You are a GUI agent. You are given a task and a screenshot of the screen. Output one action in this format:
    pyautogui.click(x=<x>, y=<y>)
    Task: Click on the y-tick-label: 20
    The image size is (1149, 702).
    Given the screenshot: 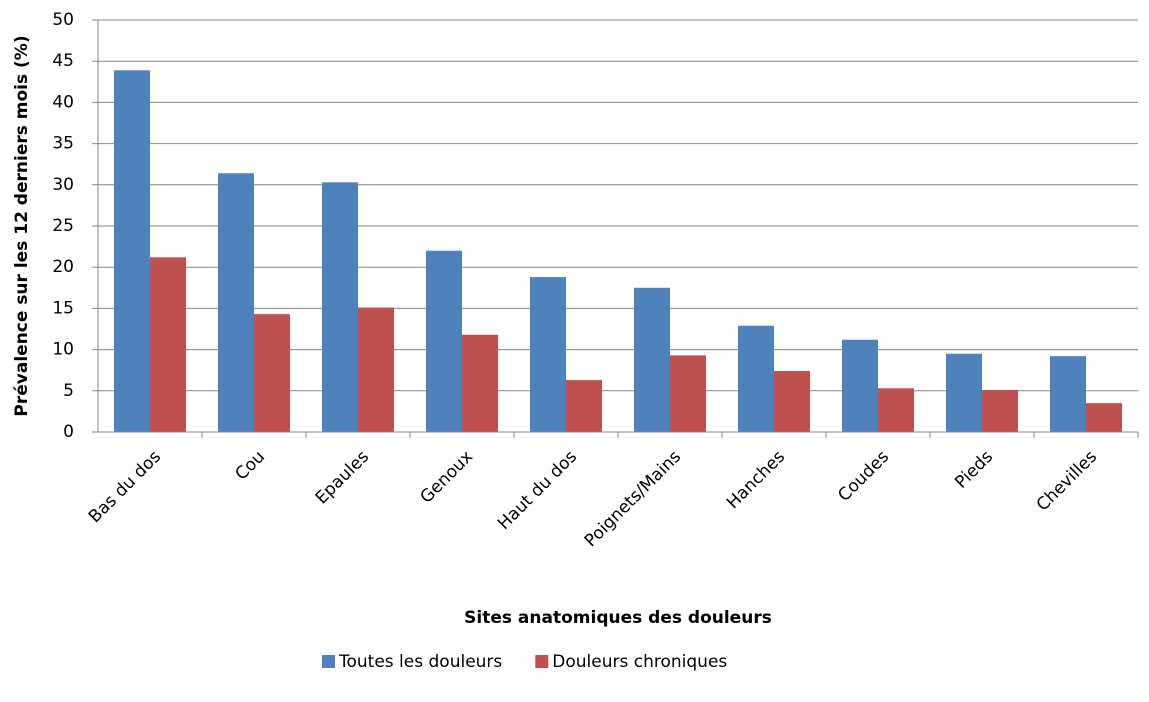 What is the action you would take?
    pyautogui.click(x=63, y=267)
    